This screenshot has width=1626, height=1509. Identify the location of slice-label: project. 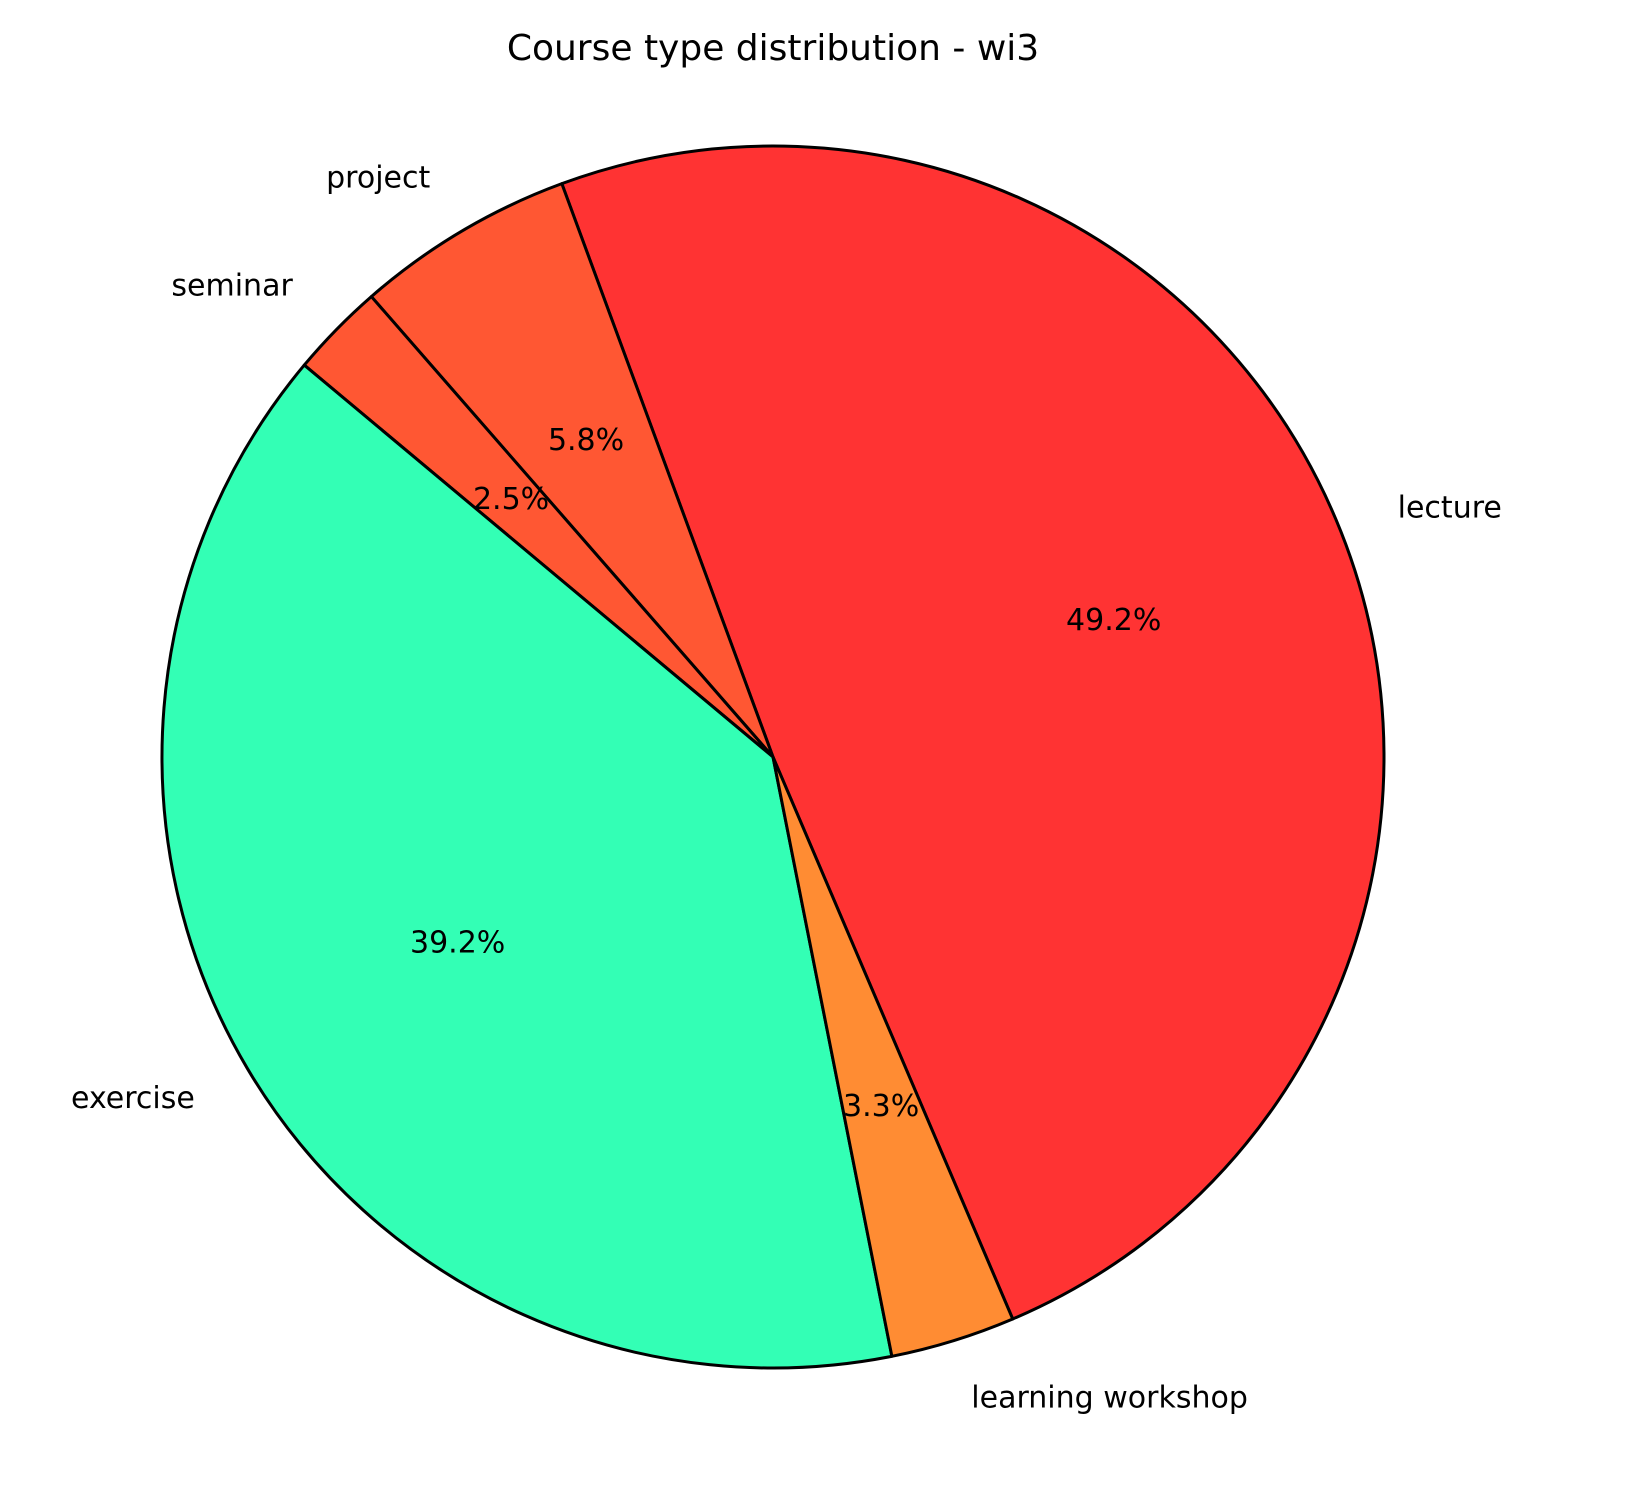
(378, 177).